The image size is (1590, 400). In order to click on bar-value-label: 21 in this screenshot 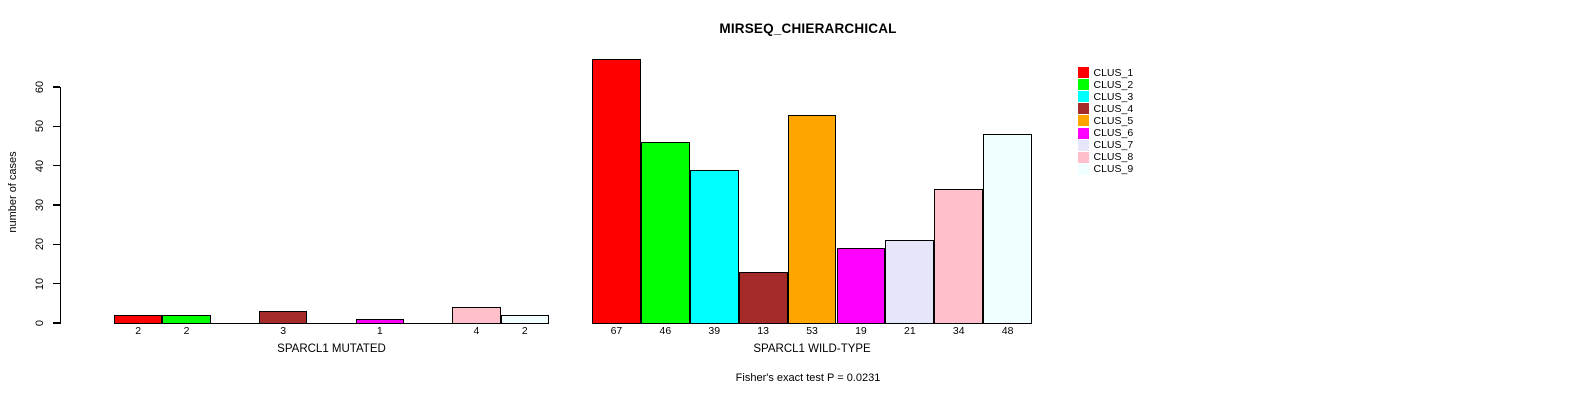, I will do `click(910, 331)`.